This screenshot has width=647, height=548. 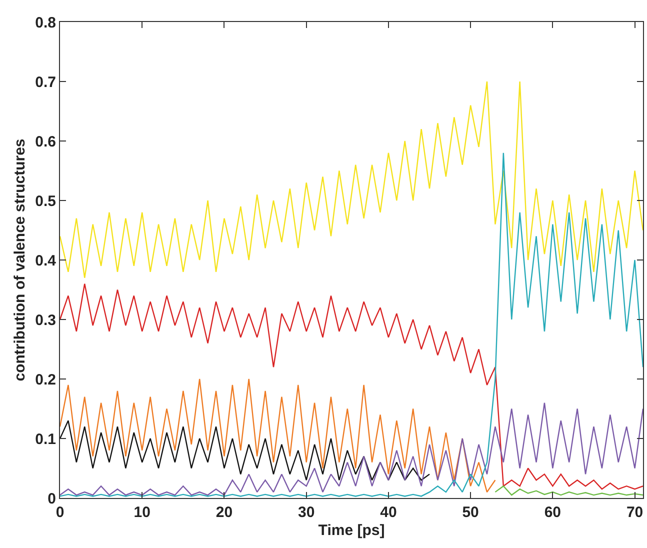 What do you see at coordinates (45, 320) in the screenshot?
I see `y-tick-label: 0.3` at bounding box center [45, 320].